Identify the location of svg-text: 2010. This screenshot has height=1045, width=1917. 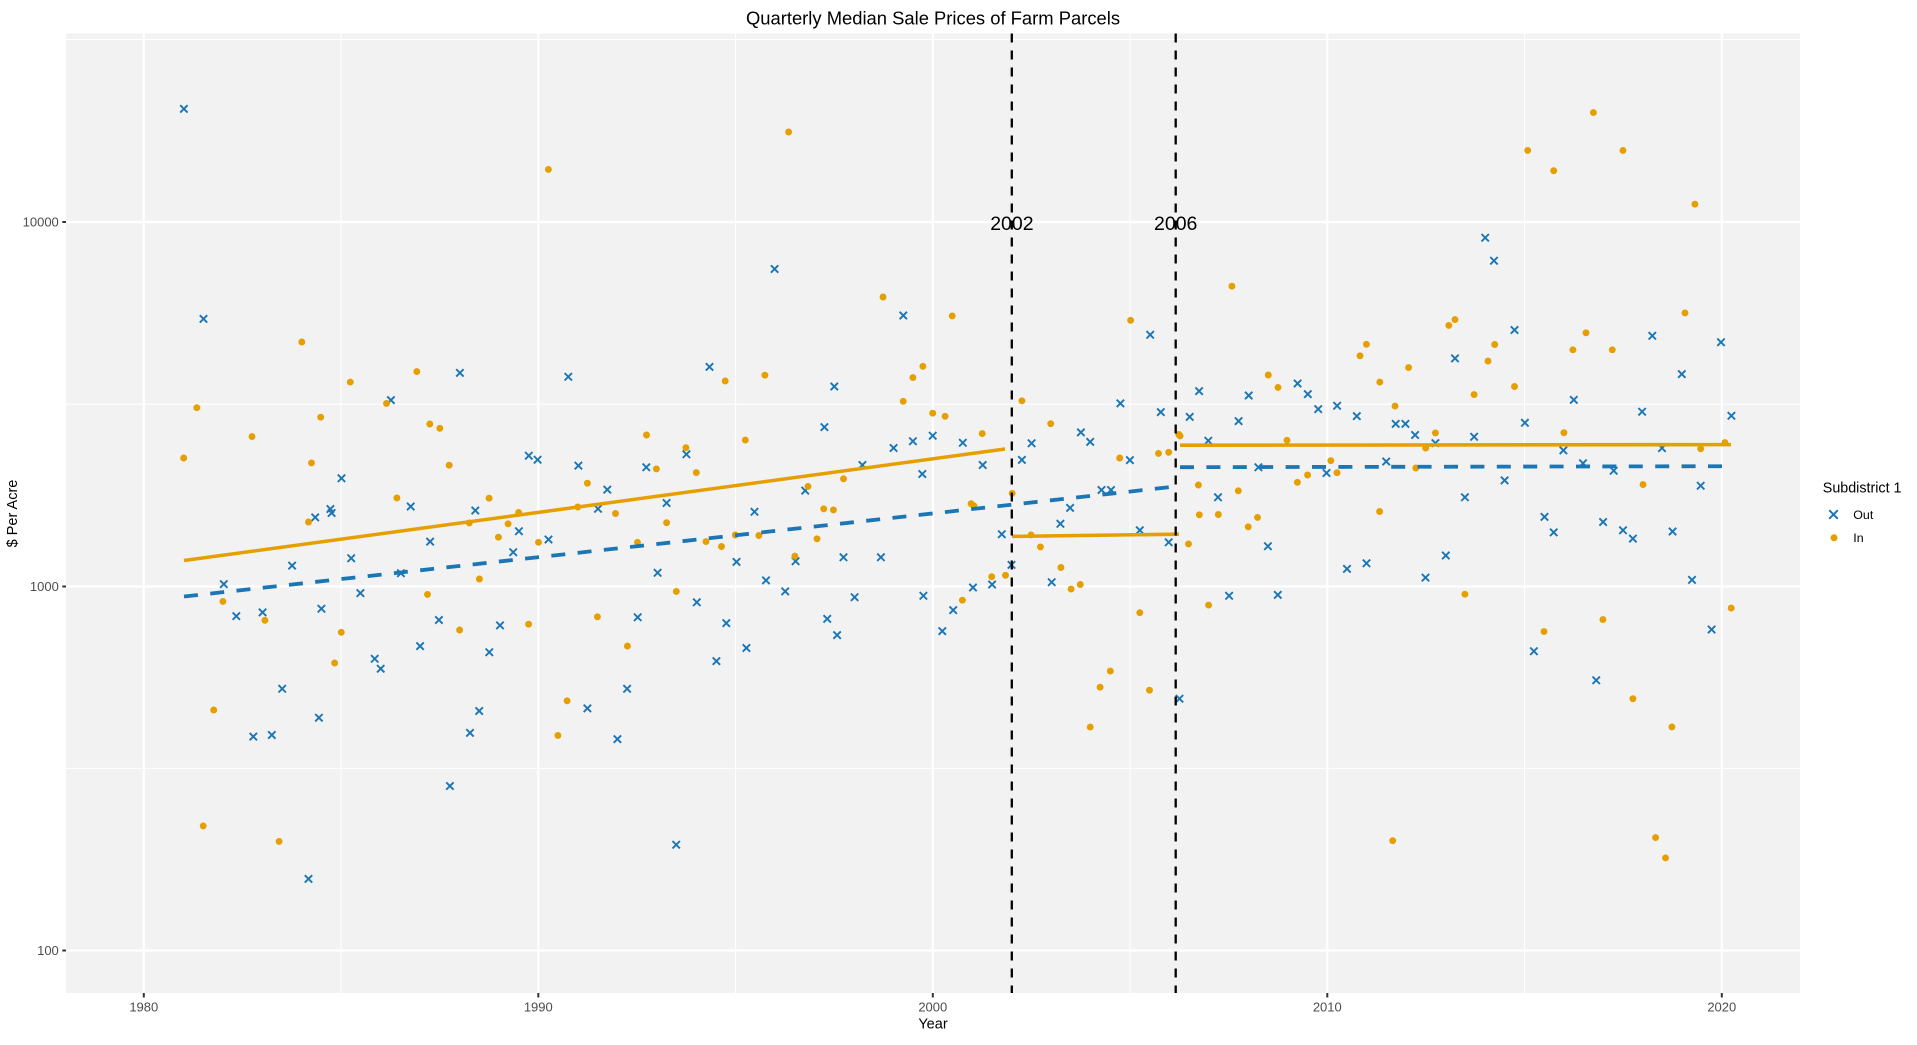
(1327, 1007).